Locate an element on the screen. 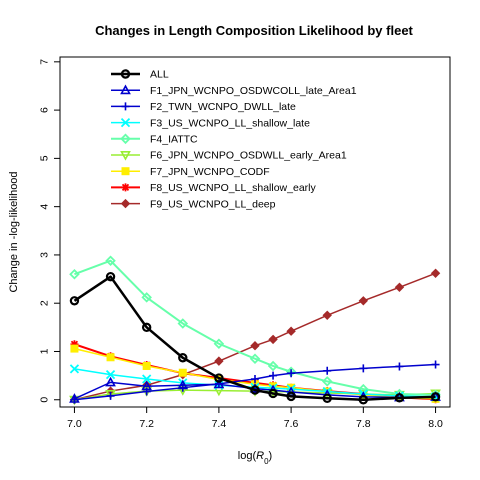  legend-item: F1_JPN_WCNPO_OSDWCOLL_late_Area1 is located at coordinates (234, 90).